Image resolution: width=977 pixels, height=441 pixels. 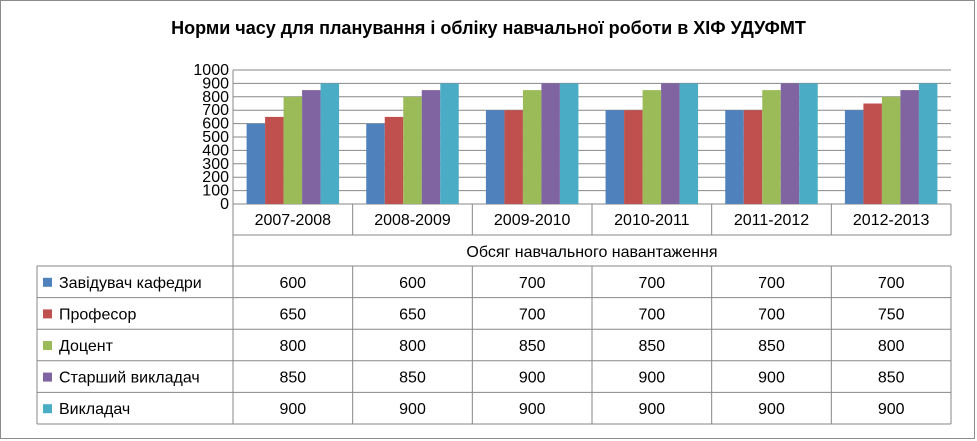 What do you see at coordinates (97, 314) in the screenshot?
I see `series-name: Професор` at bounding box center [97, 314].